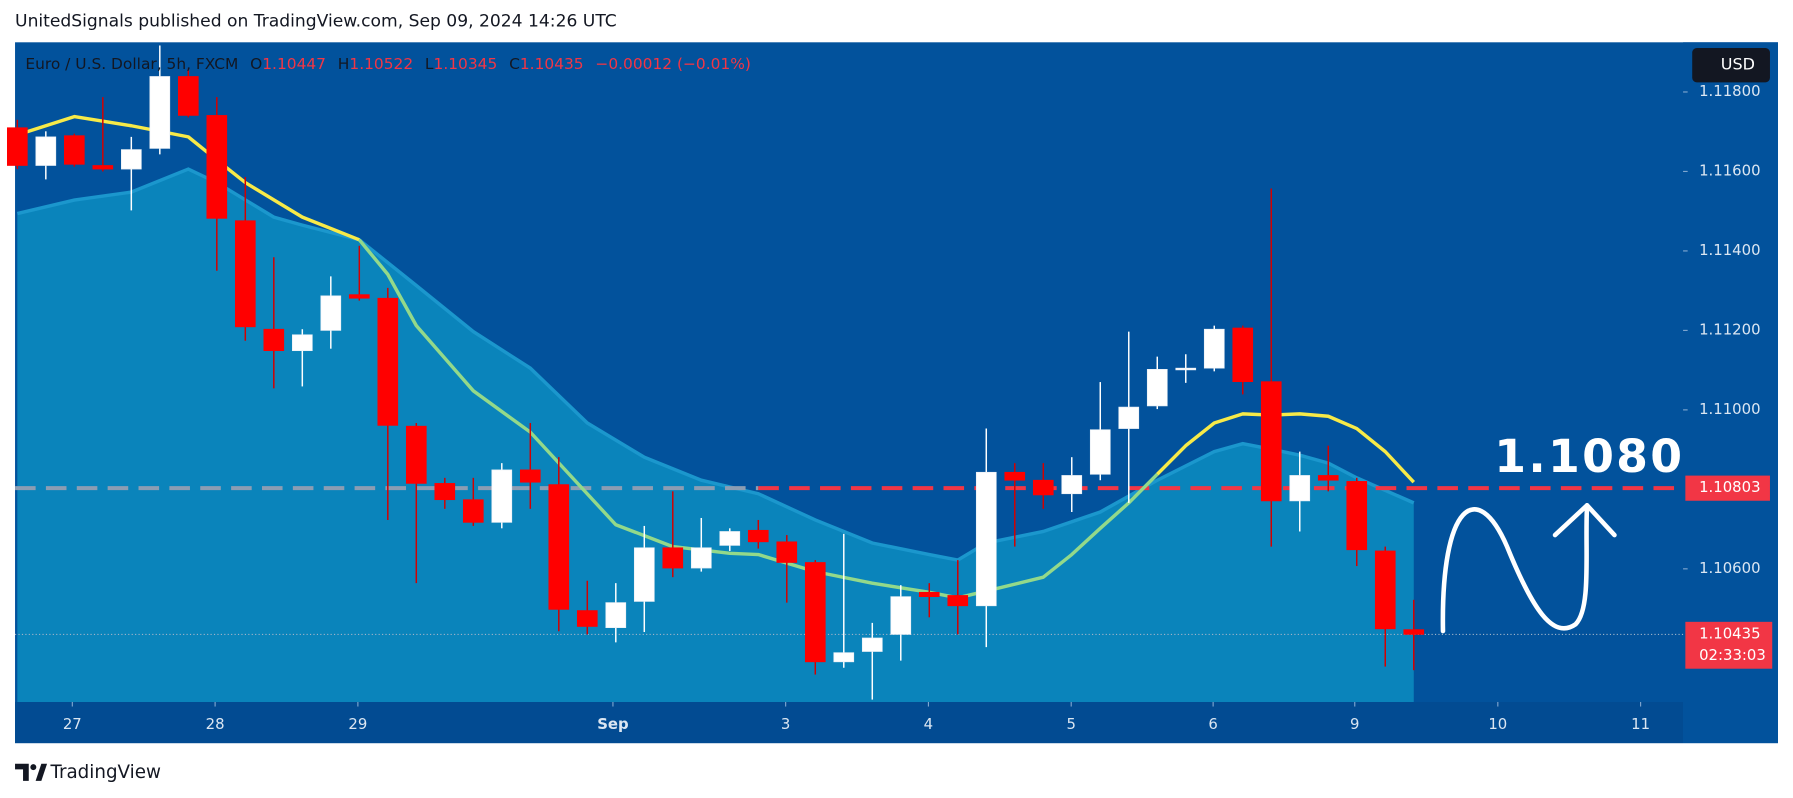 This screenshot has width=1793, height=798. I want to click on annotation-curve, so click(1515, 568).